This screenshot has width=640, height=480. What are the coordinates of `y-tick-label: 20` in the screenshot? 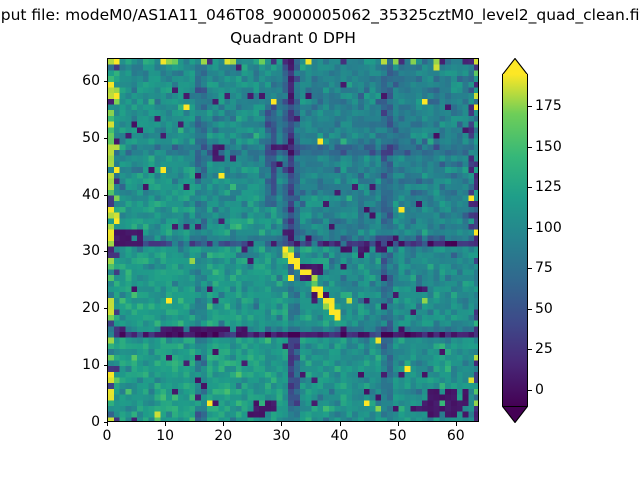 It's located at (91, 308).